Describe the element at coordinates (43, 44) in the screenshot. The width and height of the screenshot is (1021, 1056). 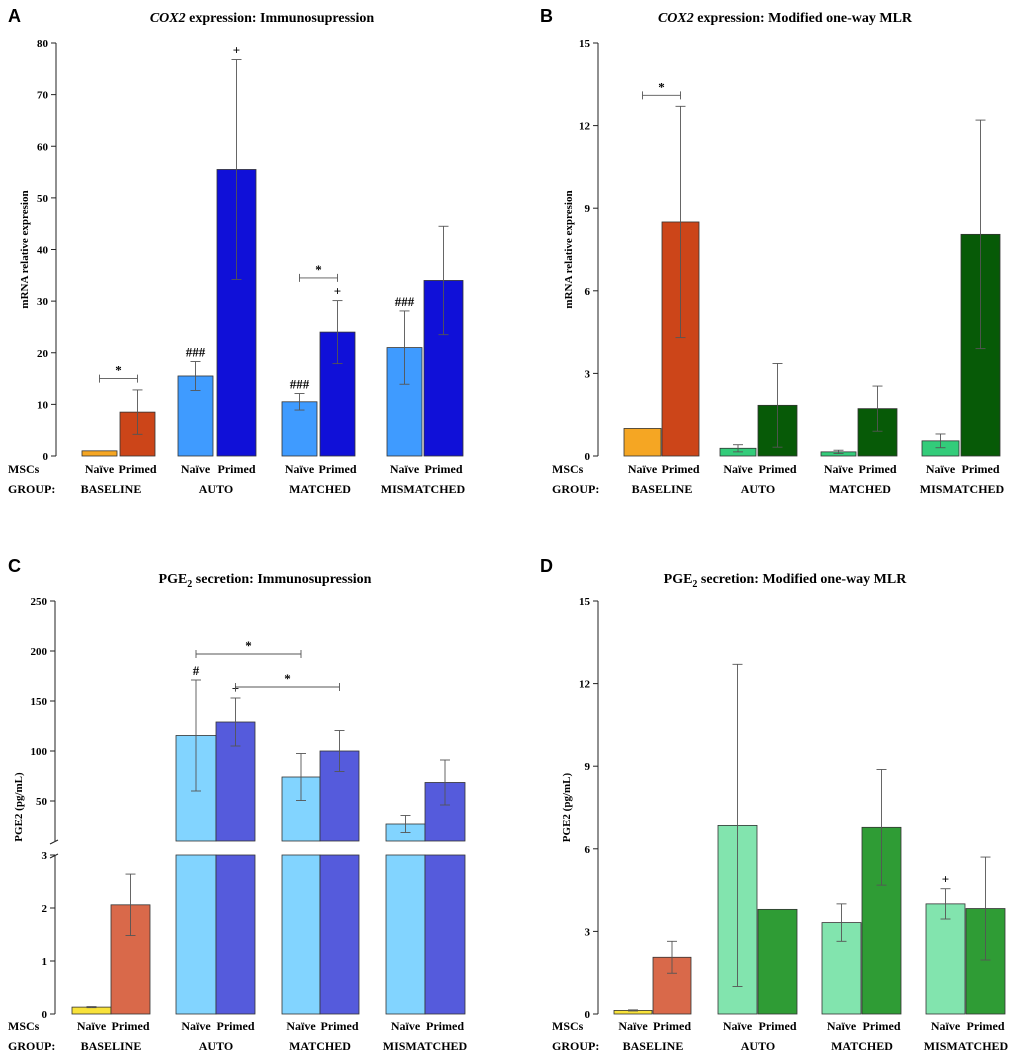
I see `y-tick-label: 80` at that location.